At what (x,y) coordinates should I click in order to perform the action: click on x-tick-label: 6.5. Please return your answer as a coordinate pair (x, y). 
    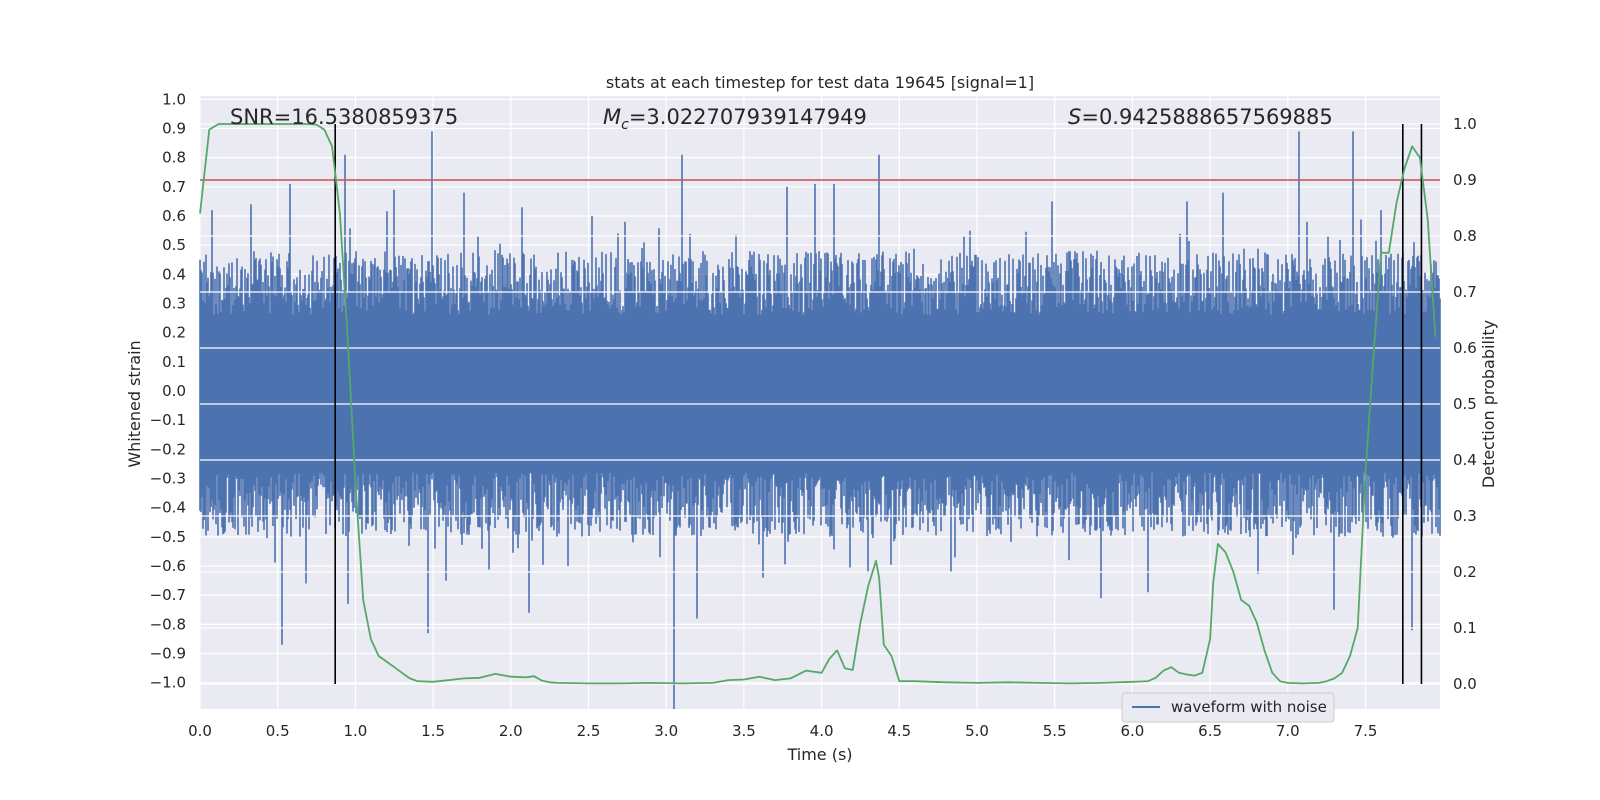
    Looking at the image, I should click on (1210, 731).